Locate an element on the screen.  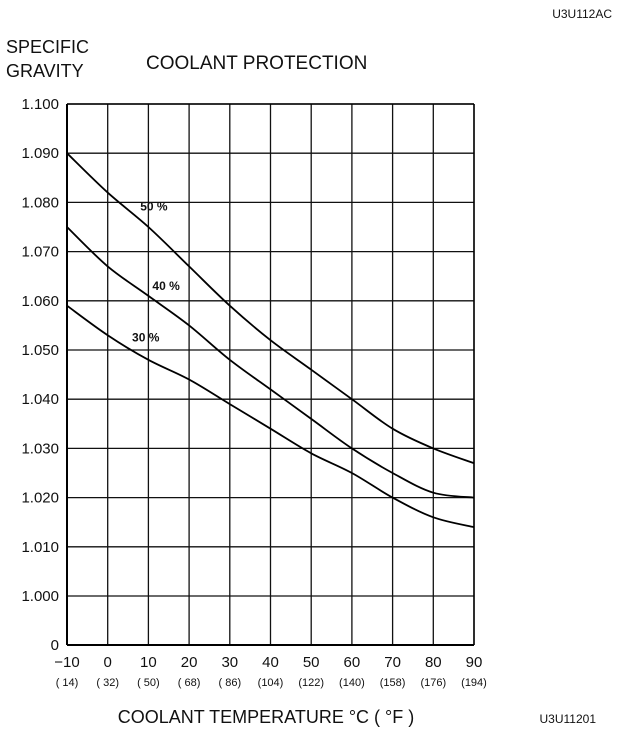
x-tick-label-f: ( 68) is located at coordinates (189, 683).